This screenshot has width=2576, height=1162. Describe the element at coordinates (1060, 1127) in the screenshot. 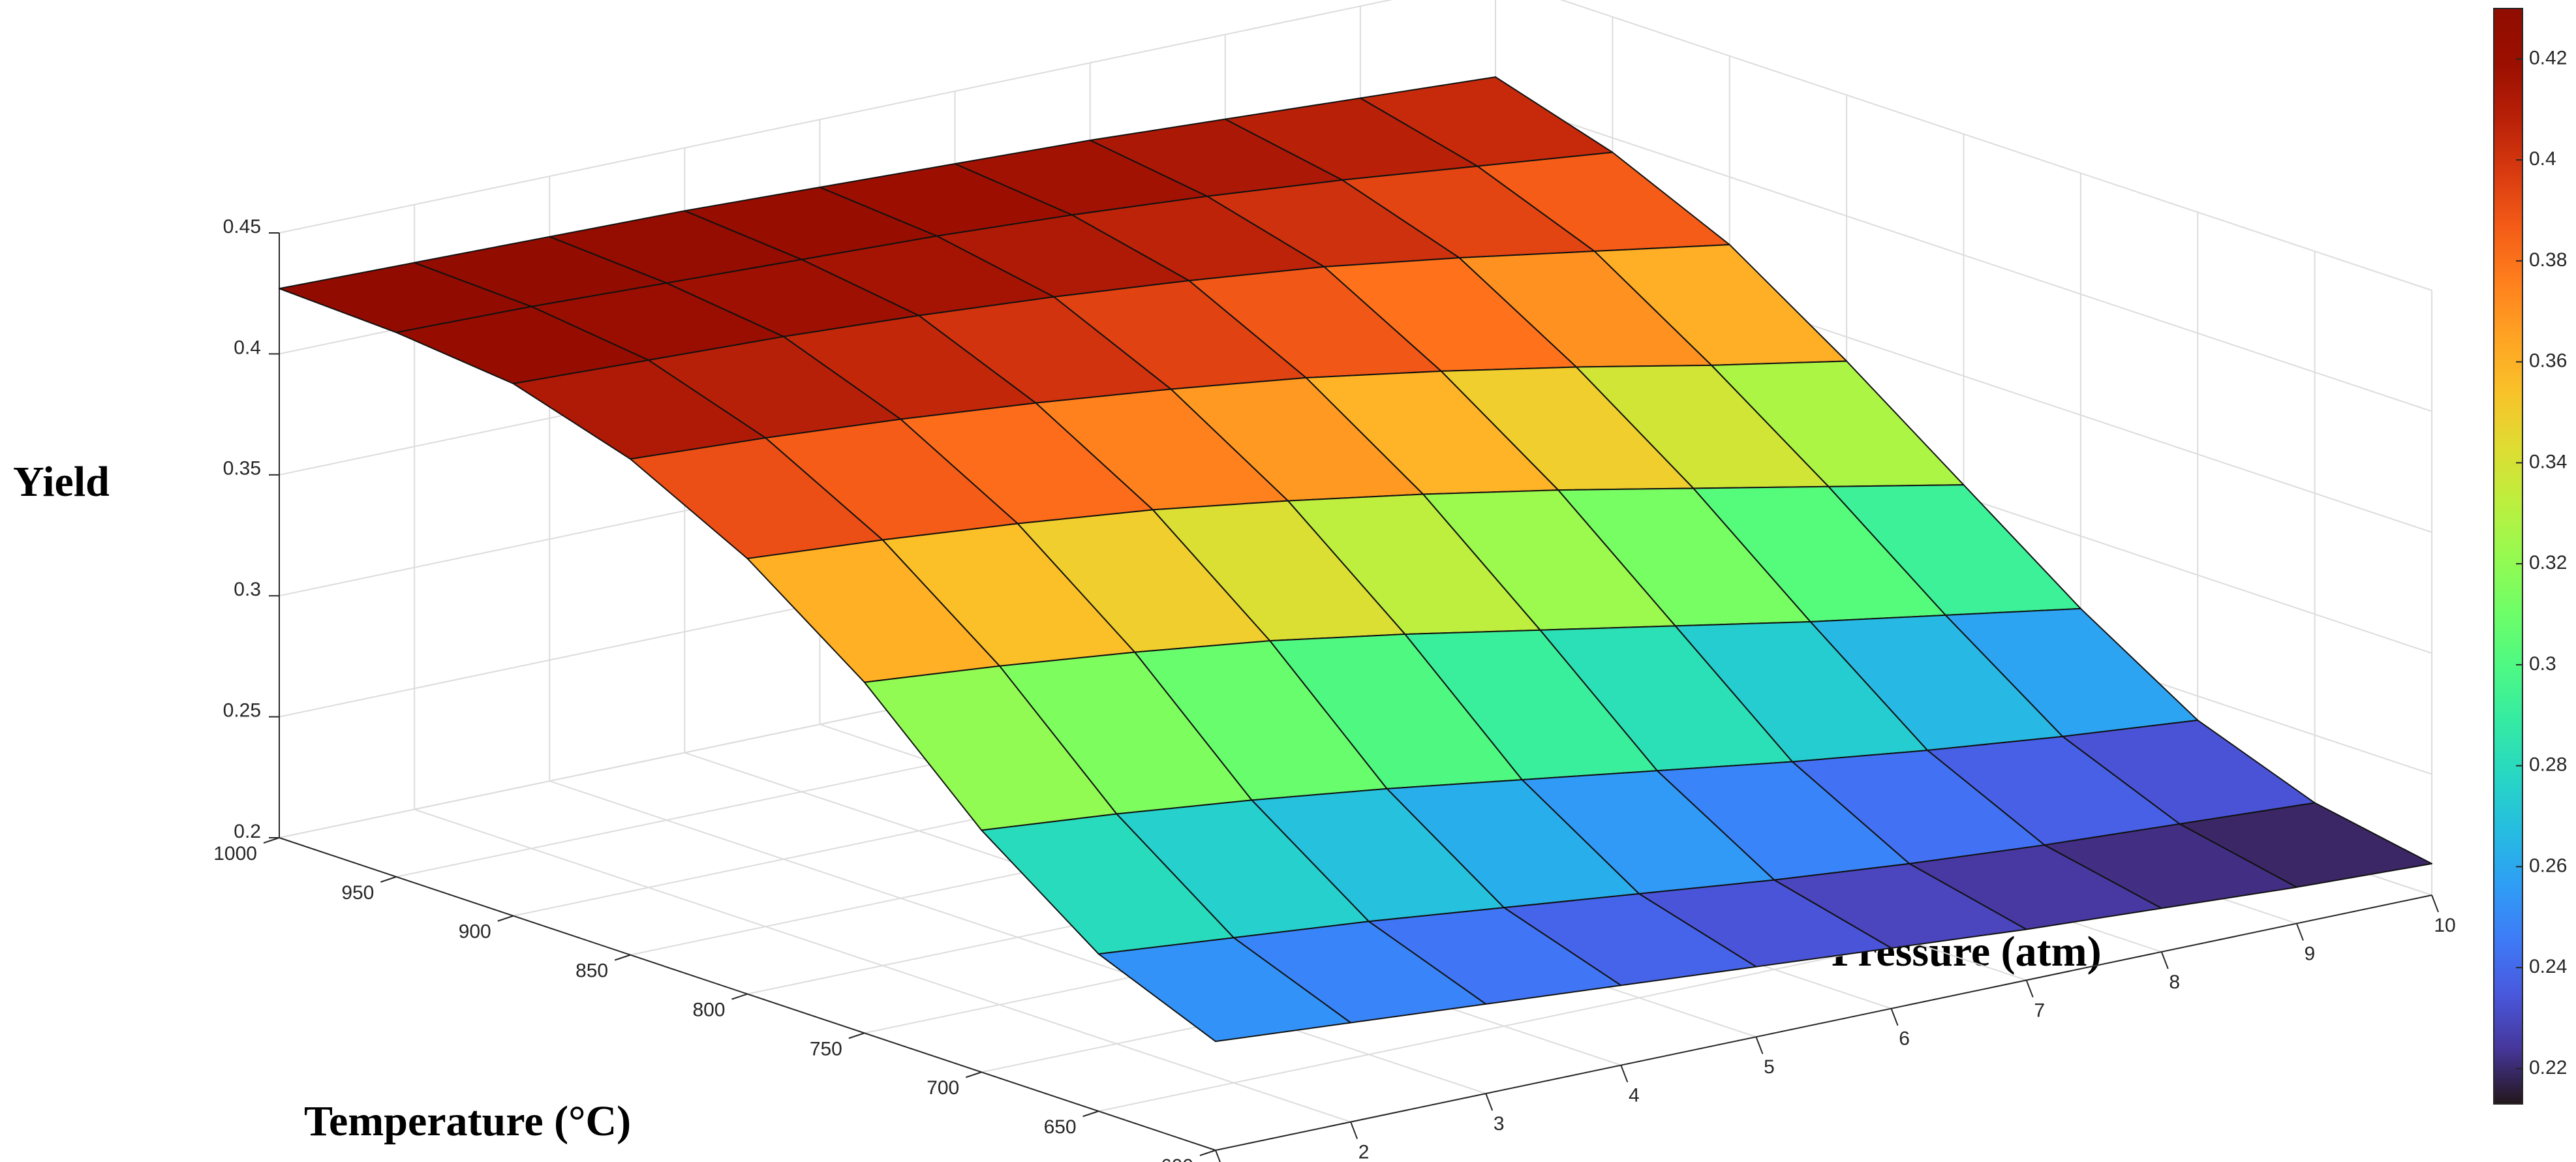

I see `y-tick-label: 650` at that location.